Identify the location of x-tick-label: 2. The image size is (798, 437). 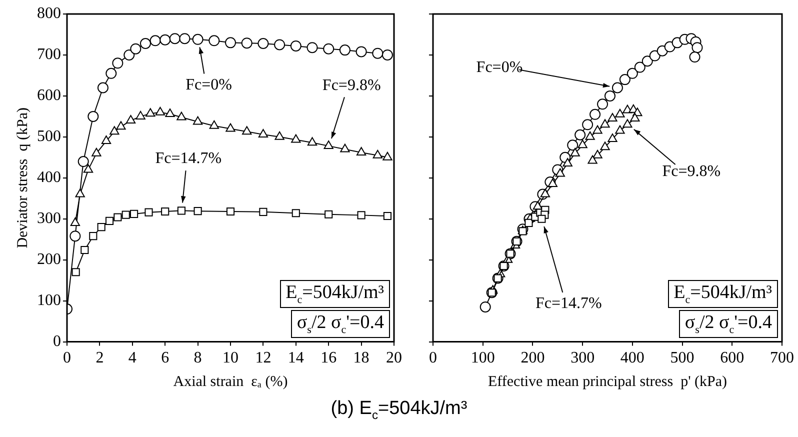
(100, 358).